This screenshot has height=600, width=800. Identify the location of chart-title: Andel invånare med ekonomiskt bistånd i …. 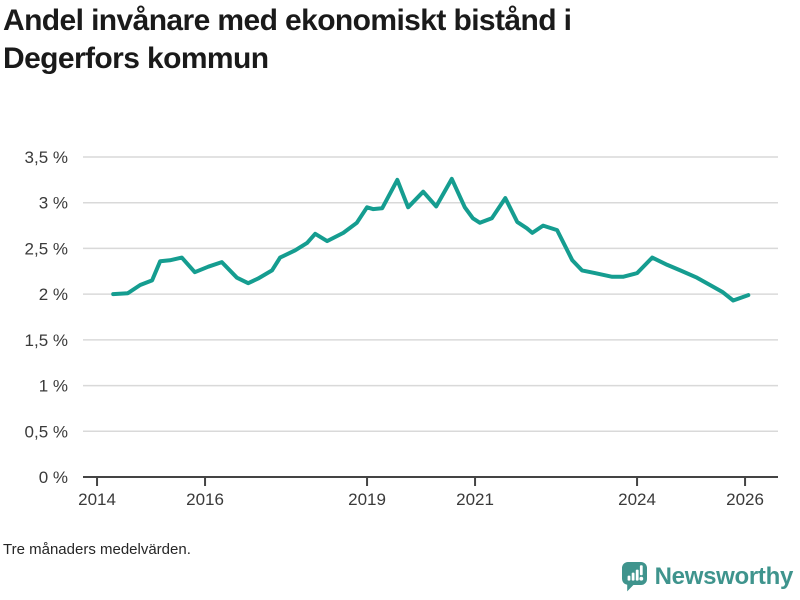
(398, 40).